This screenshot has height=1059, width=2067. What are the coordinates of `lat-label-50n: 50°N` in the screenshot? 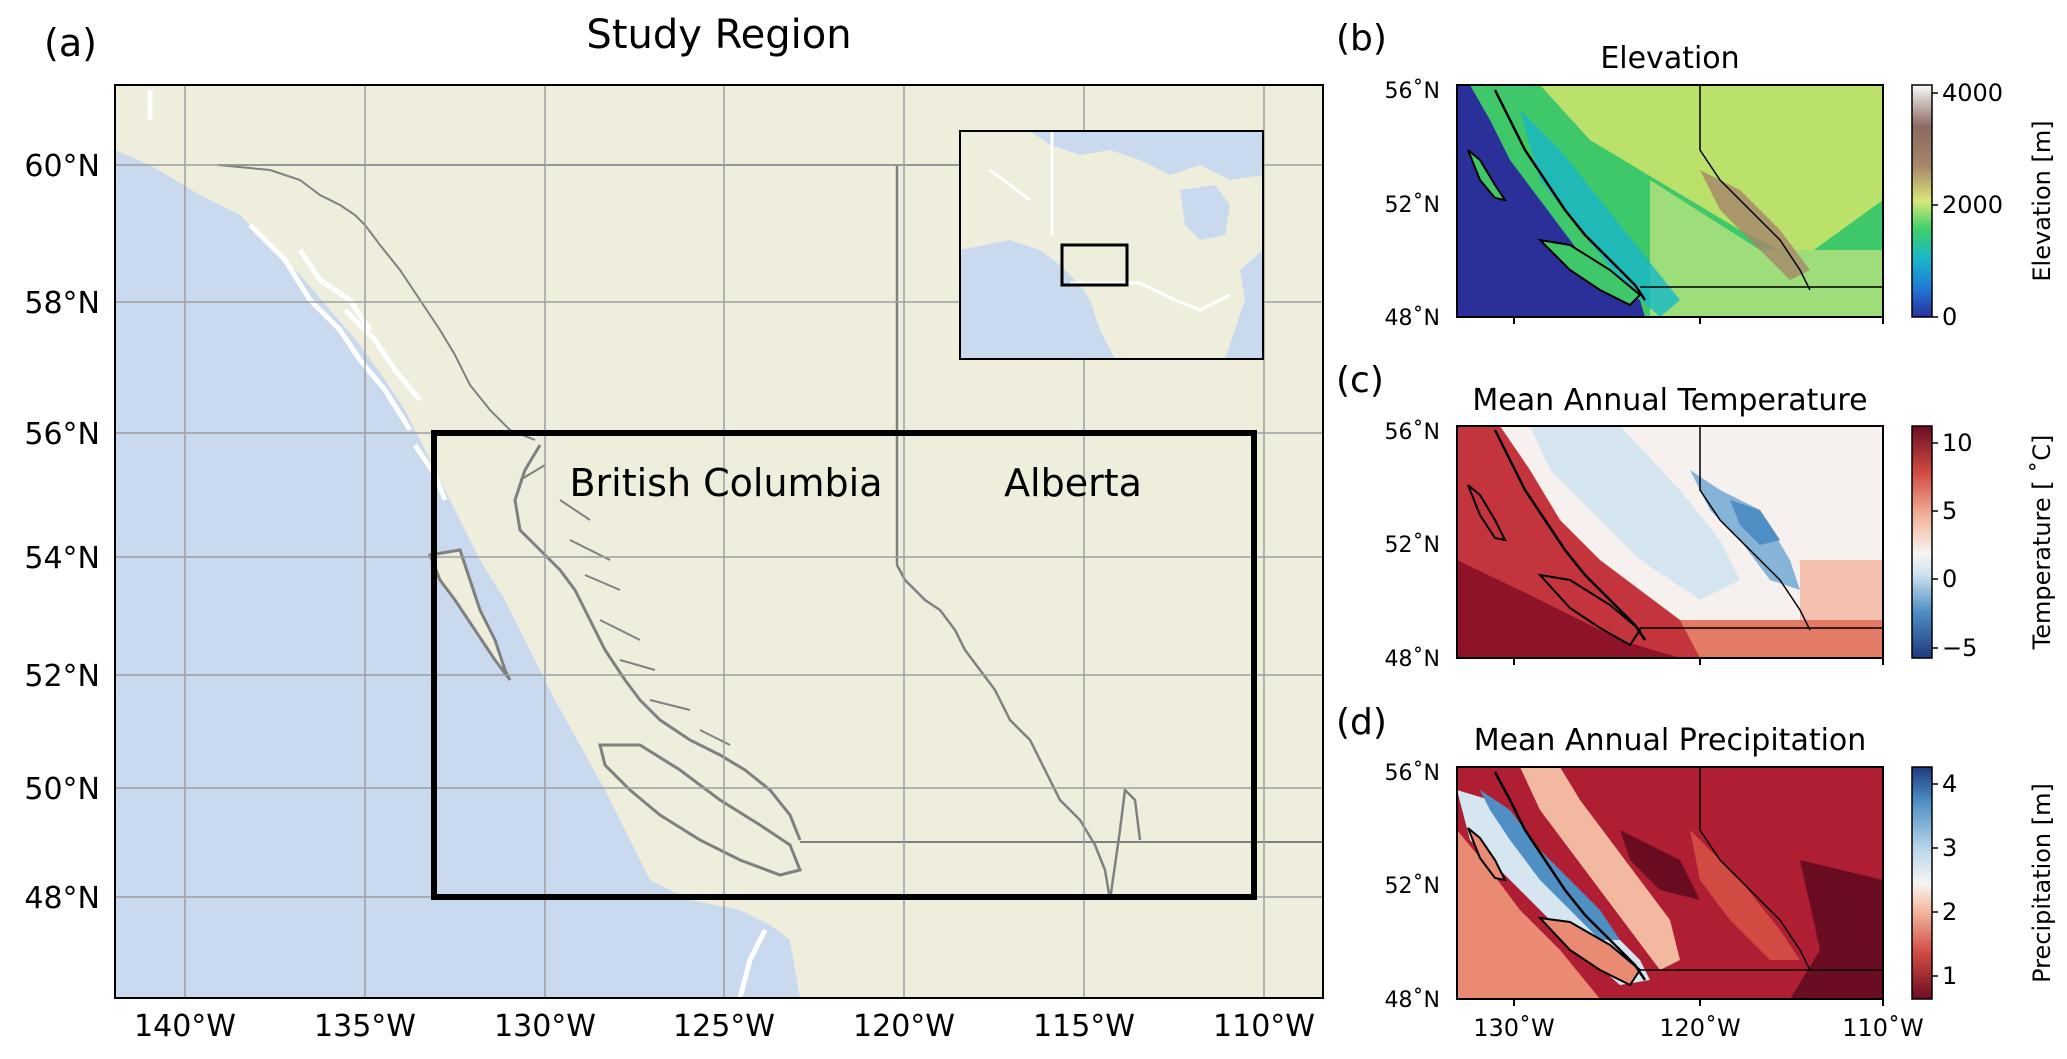 It's located at (62, 789).